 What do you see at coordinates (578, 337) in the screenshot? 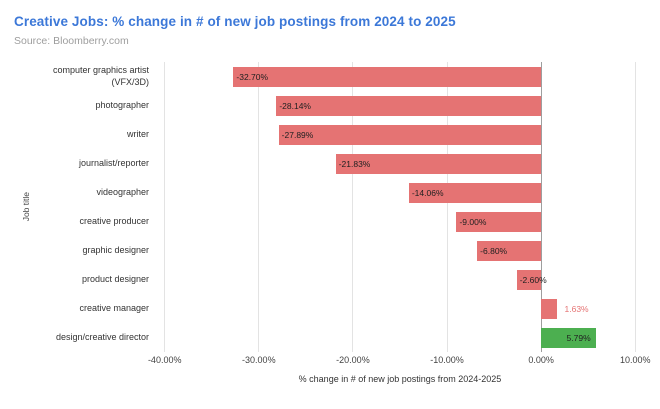
I see `bar-value-design-creative-director: 5.79%` at bounding box center [578, 337].